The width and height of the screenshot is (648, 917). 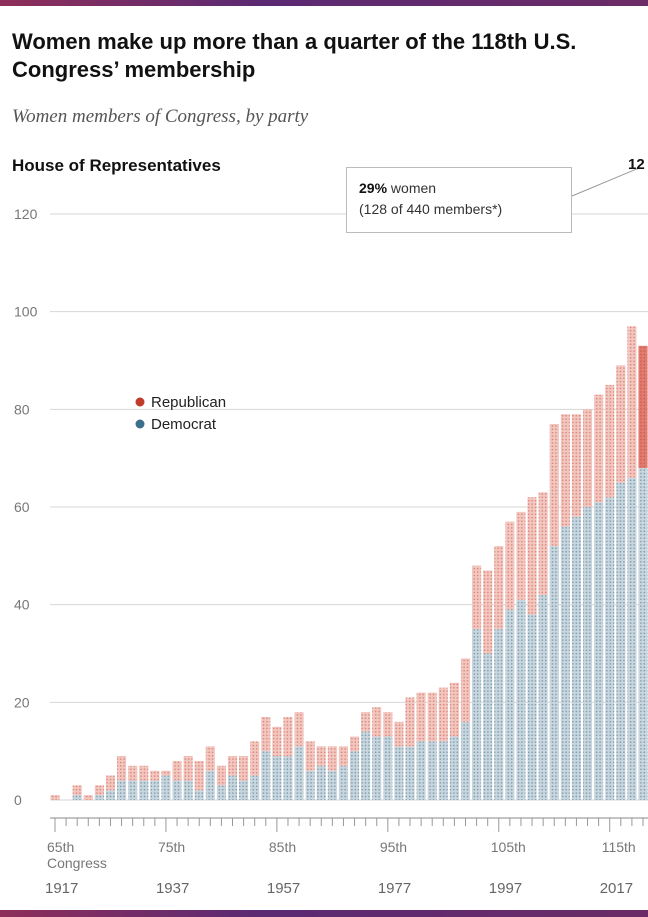 I want to click on section-label: House of Representatives, so click(x=116, y=165).